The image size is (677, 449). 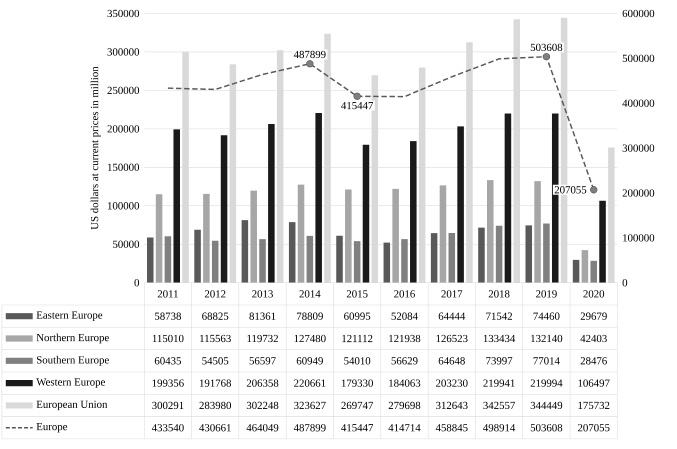 I want to click on legend-label: Eastern Europe, so click(x=69, y=317).